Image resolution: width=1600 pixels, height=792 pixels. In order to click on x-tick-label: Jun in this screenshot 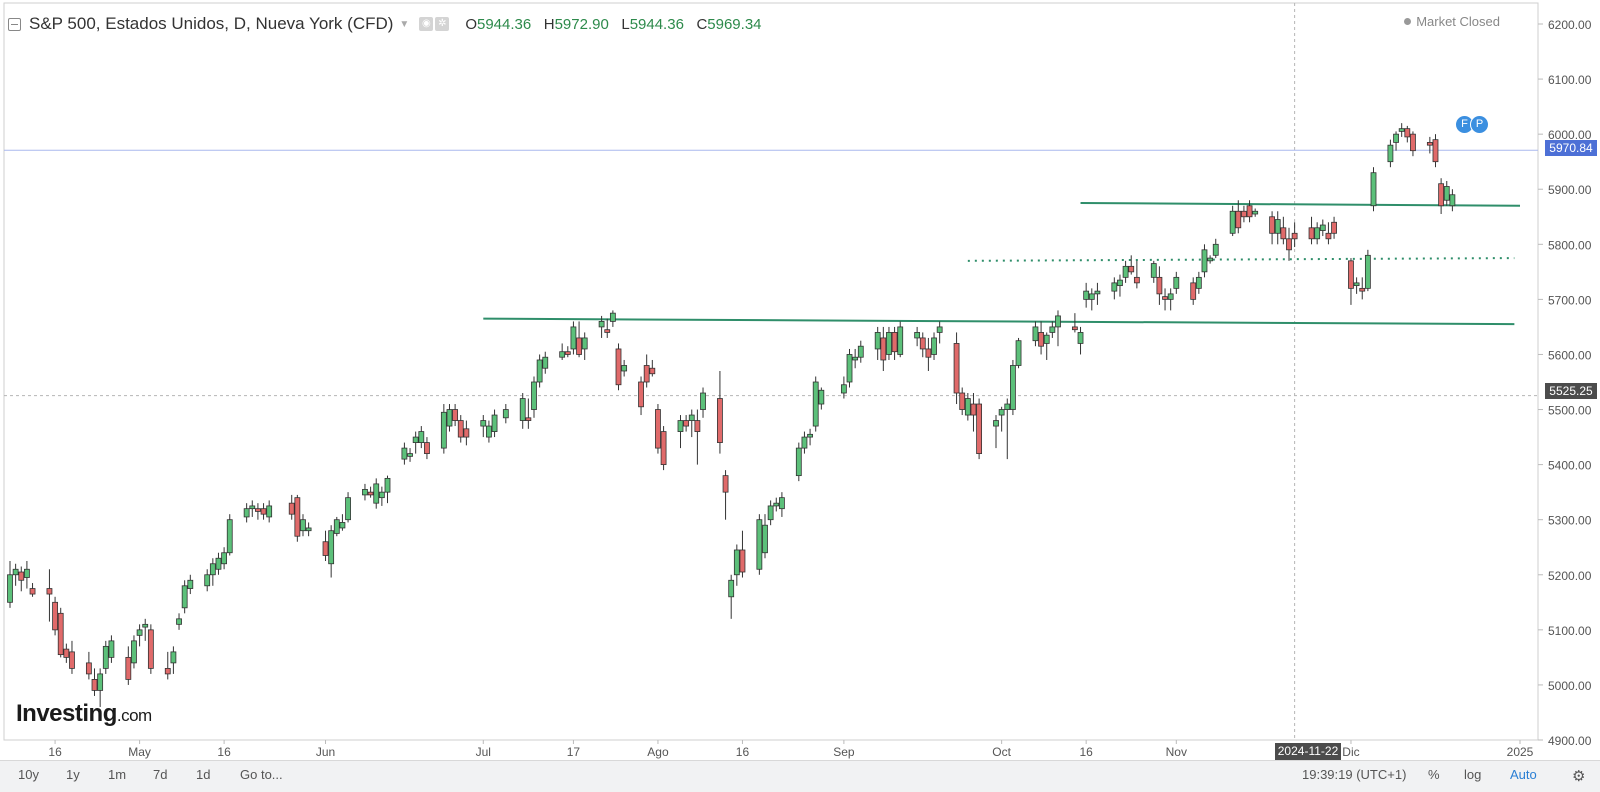, I will do `click(325, 752)`.